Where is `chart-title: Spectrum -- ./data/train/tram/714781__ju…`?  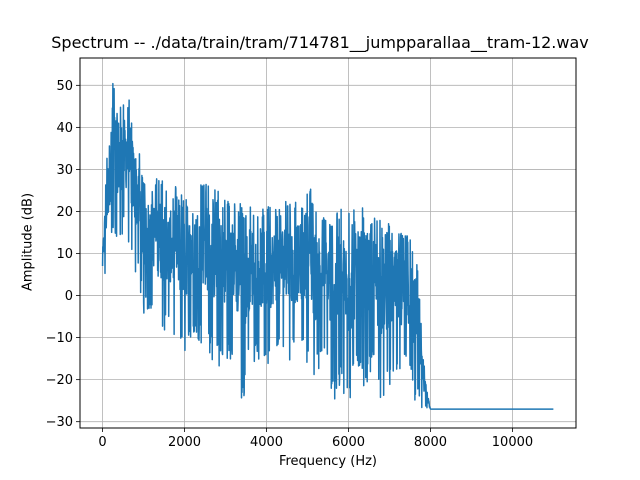
chart-title: Spectrum -- ./data/train/tram/714781__ju… is located at coordinates (320, 42).